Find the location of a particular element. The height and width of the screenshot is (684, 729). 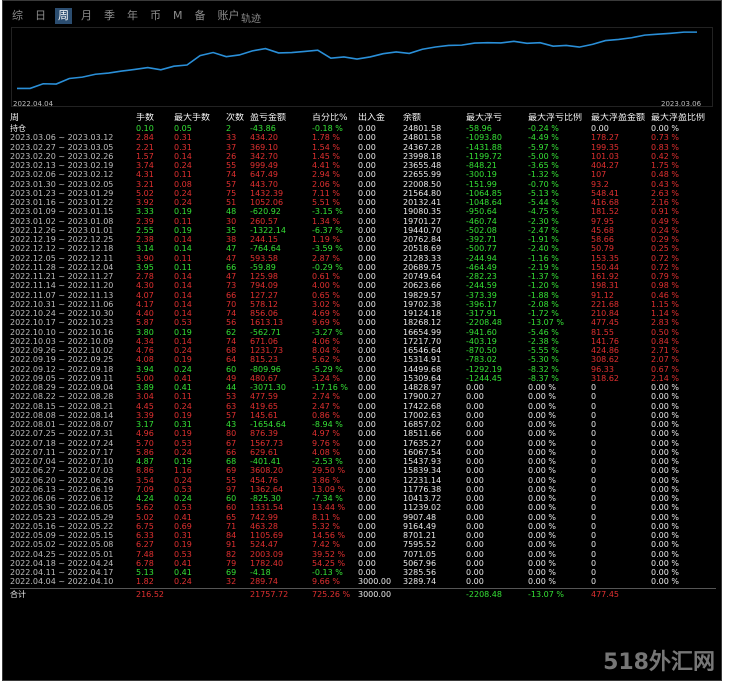

table-cell: -2.38 % is located at coordinates (543, 341).